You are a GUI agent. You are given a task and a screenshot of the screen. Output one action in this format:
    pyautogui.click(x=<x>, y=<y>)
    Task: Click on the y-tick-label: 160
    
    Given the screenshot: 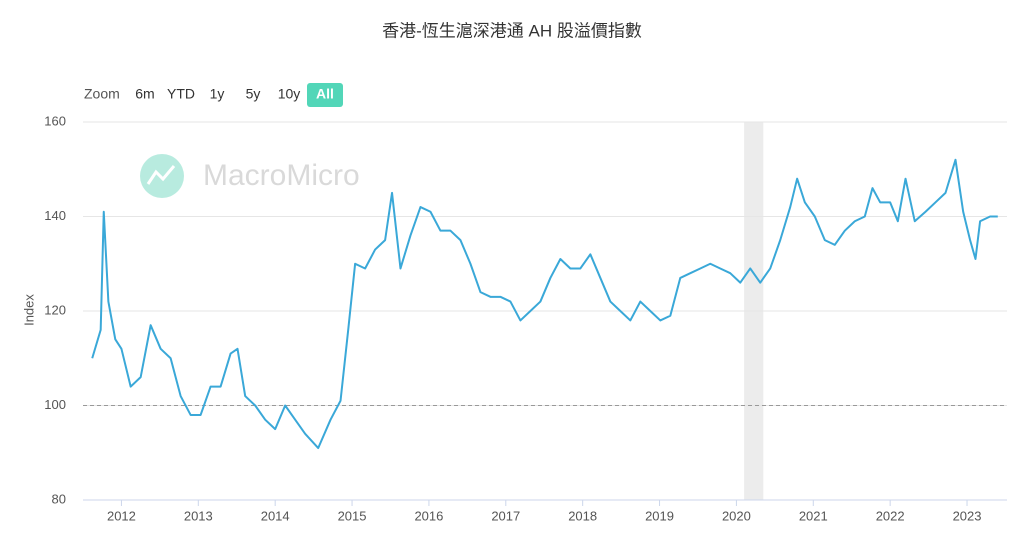 What is the action you would take?
    pyautogui.click(x=55, y=120)
    